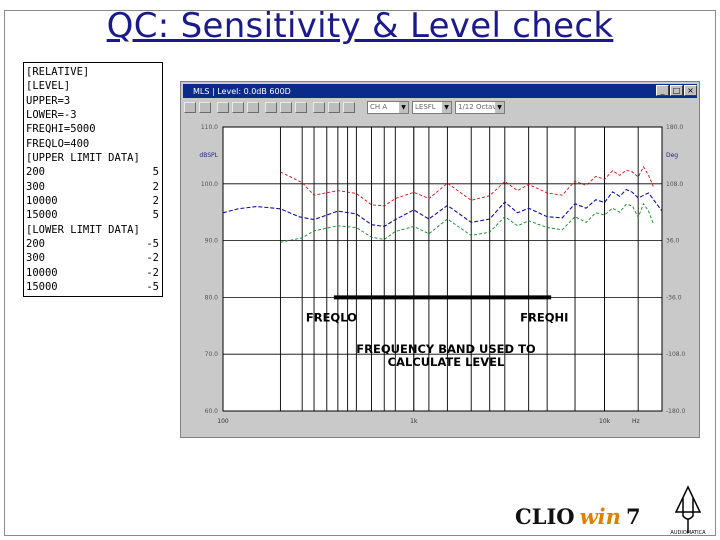 Image resolution: width=720 pixels, height=540 pixels. What do you see at coordinates (676, 90) in the screenshot?
I see `maximize-button: □` at bounding box center [676, 90].